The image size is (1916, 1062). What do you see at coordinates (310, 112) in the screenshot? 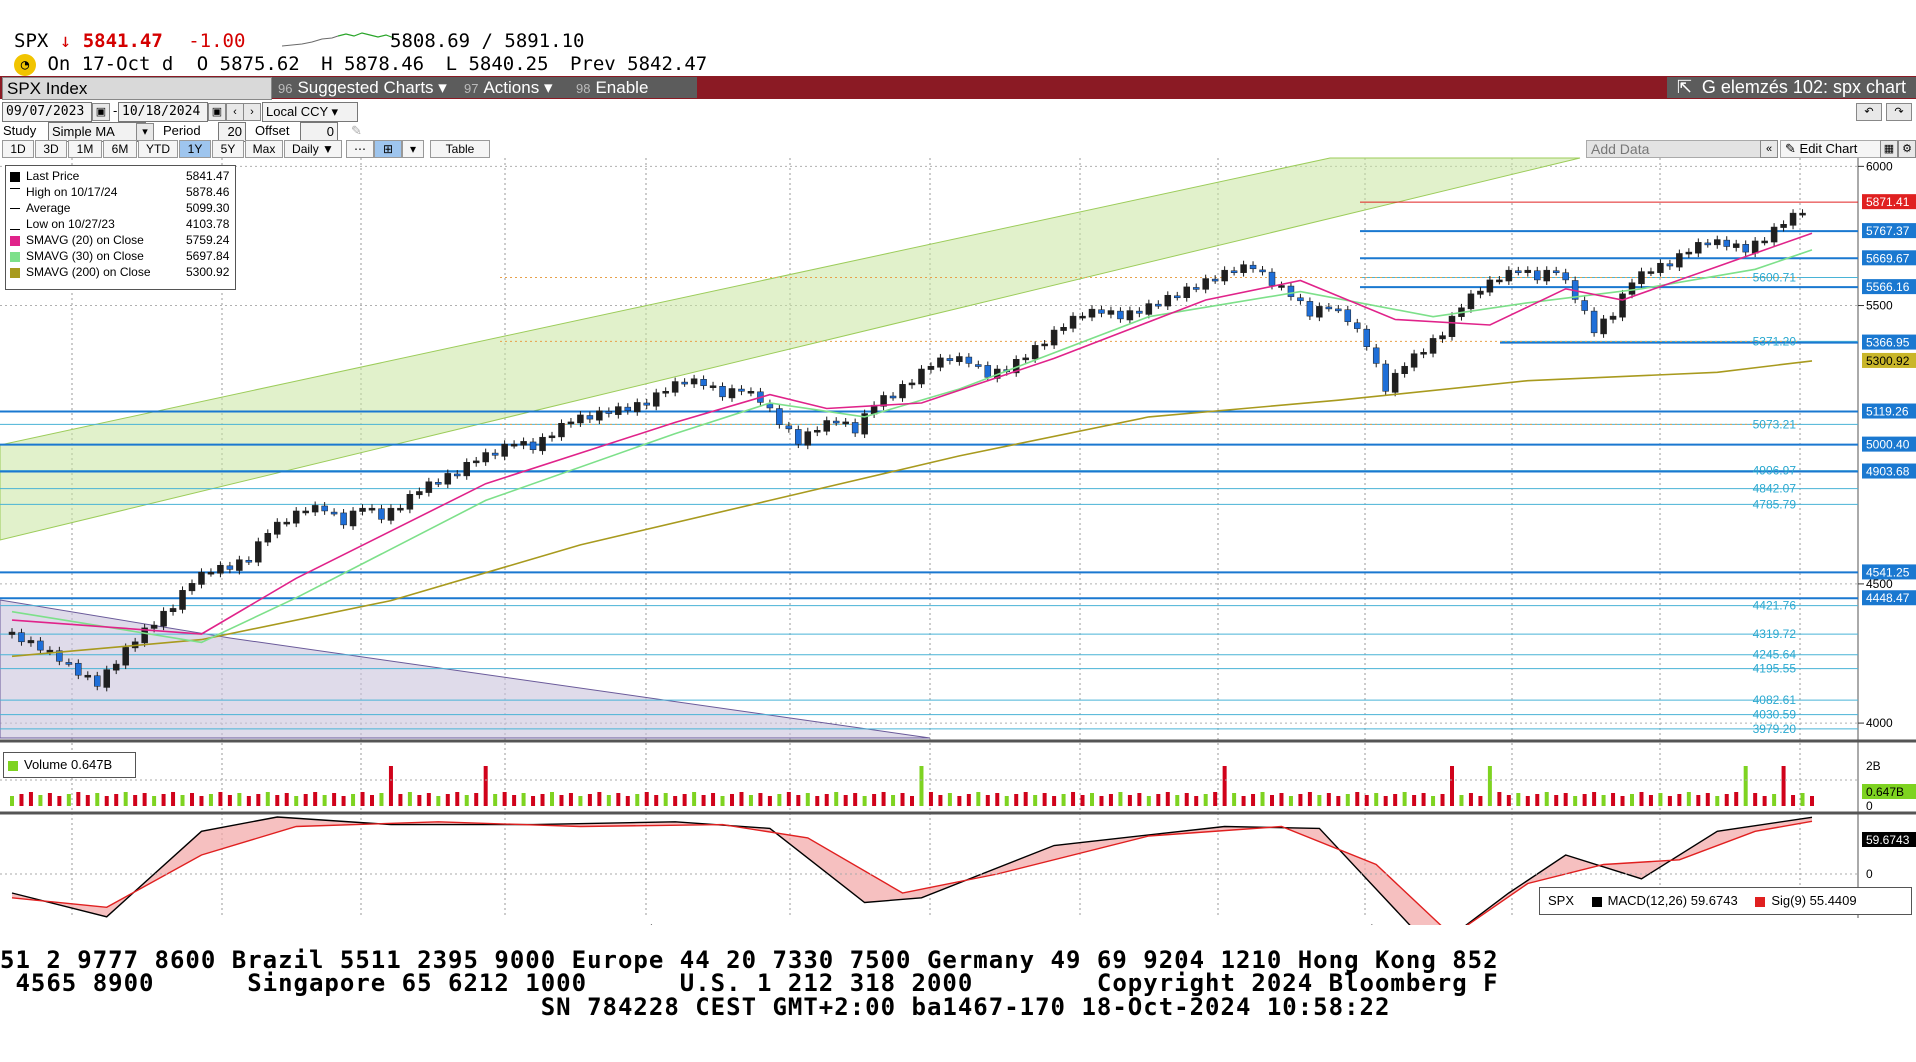
I see `currency-select: Local CCY ▾` at bounding box center [310, 112].